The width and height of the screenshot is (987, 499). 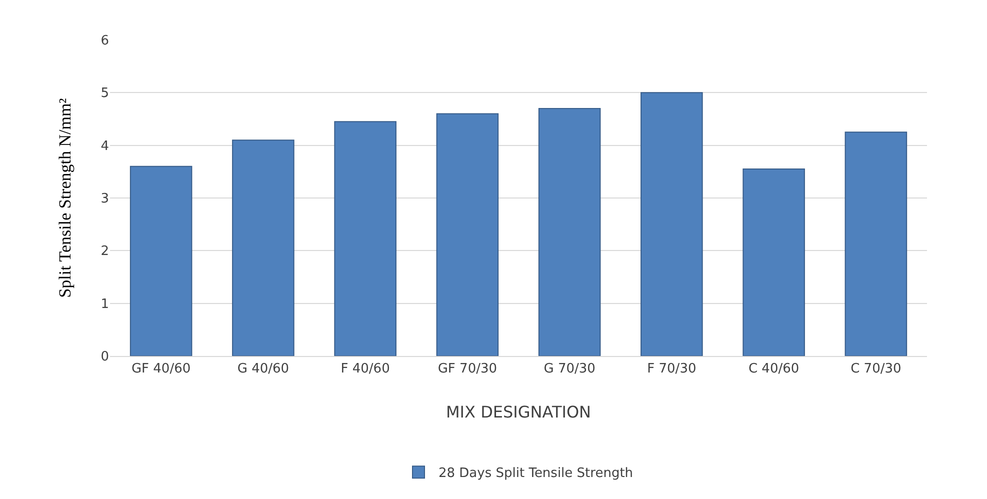 What do you see at coordinates (876, 369) in the screenshot?
I see `x-tick-label: C 70/30` at bounding box center [876, 369].